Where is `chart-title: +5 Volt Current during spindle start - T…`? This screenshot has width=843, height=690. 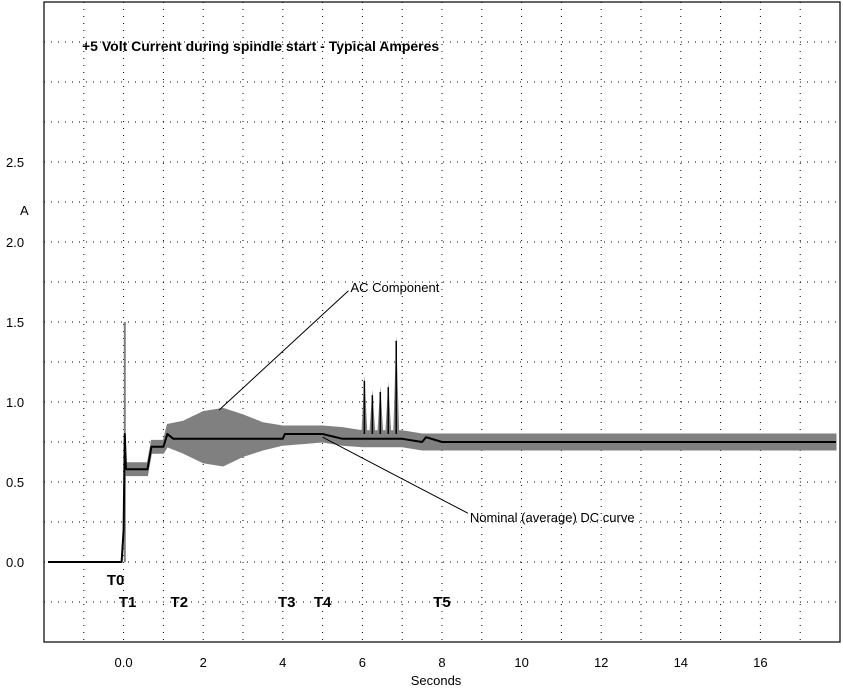
chart-title: +5 Volt Current during spindle start - T… is located at coordinates (260, 46).